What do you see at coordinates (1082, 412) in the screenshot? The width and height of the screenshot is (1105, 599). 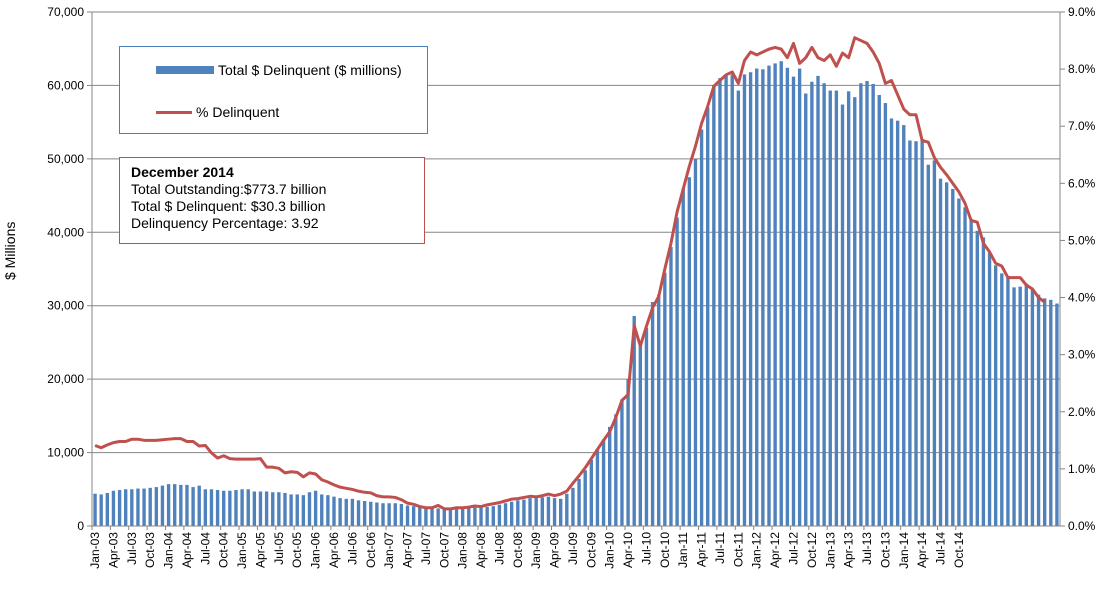 I see `y2-tick-label: 2.0%` at bounding box center [1082, 412].